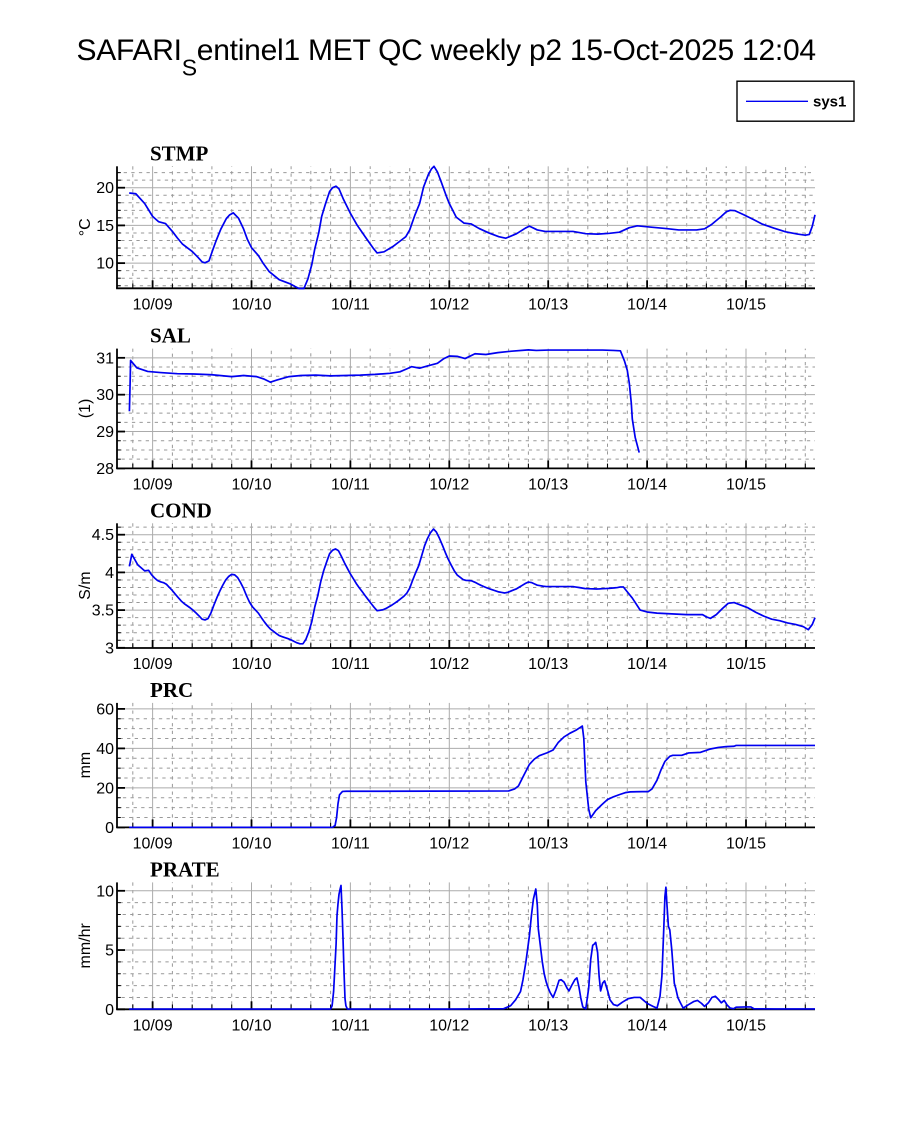 This screenshot has width=900, height=1130. I want to click on svg-text: S/m, so click(85, 585).